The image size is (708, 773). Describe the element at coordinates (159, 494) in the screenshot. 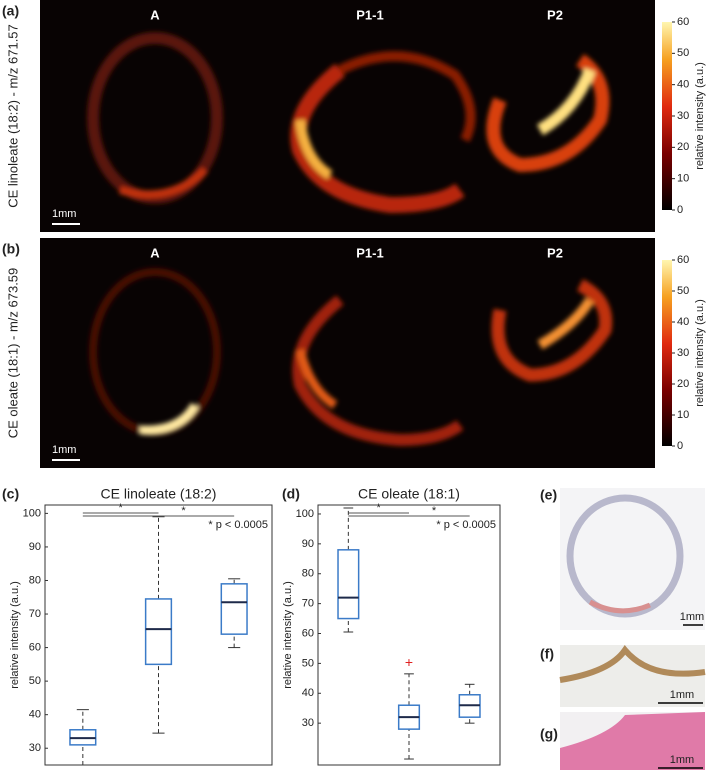

I see `chart-title: CE linoleate (18:2)` at that location.